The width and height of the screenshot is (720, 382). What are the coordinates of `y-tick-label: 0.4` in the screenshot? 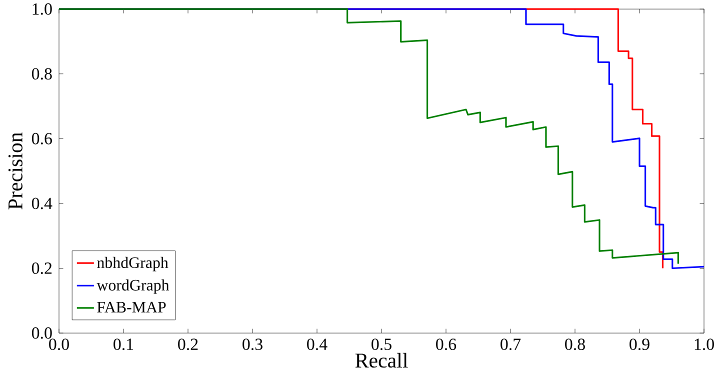 It's located at (42, 204).